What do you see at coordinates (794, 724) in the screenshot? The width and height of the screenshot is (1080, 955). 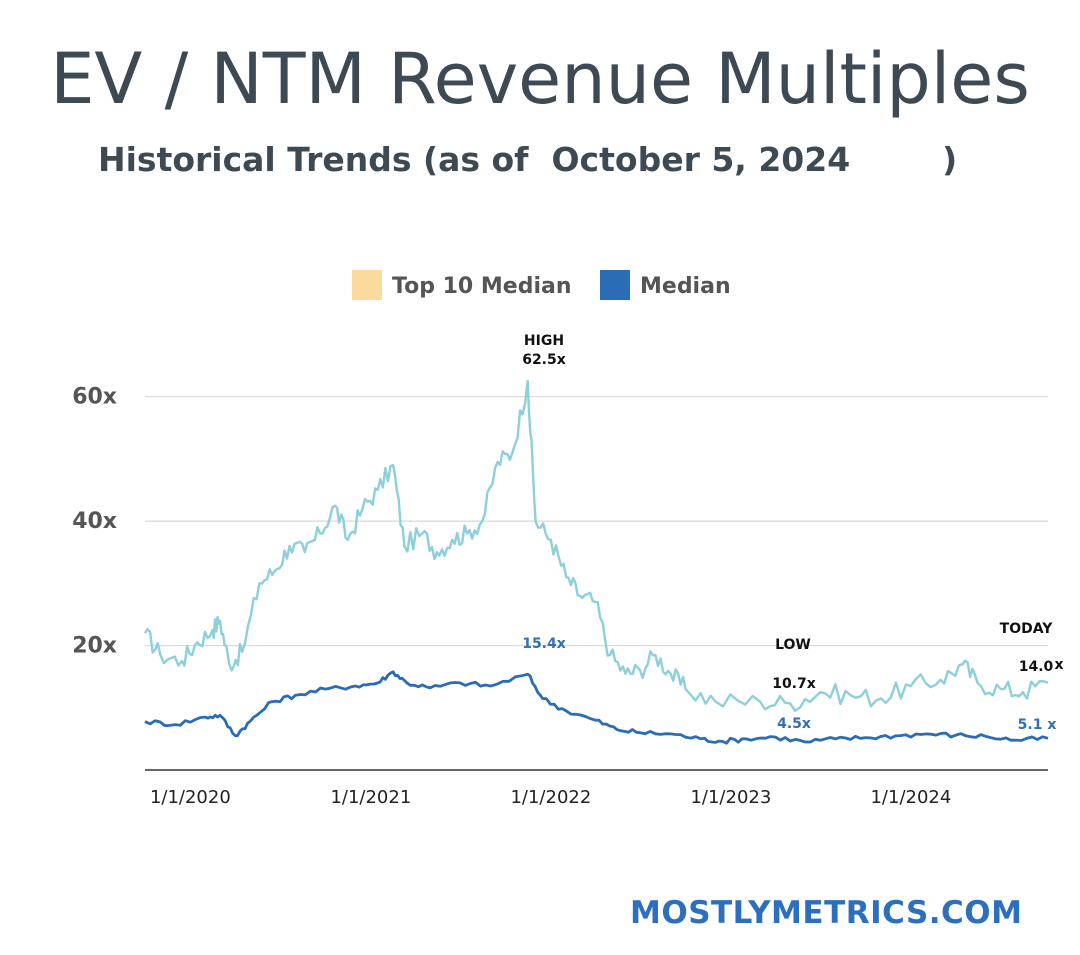 I see `annotation-median-low: 4.5x` at bounding box center [794, 724].